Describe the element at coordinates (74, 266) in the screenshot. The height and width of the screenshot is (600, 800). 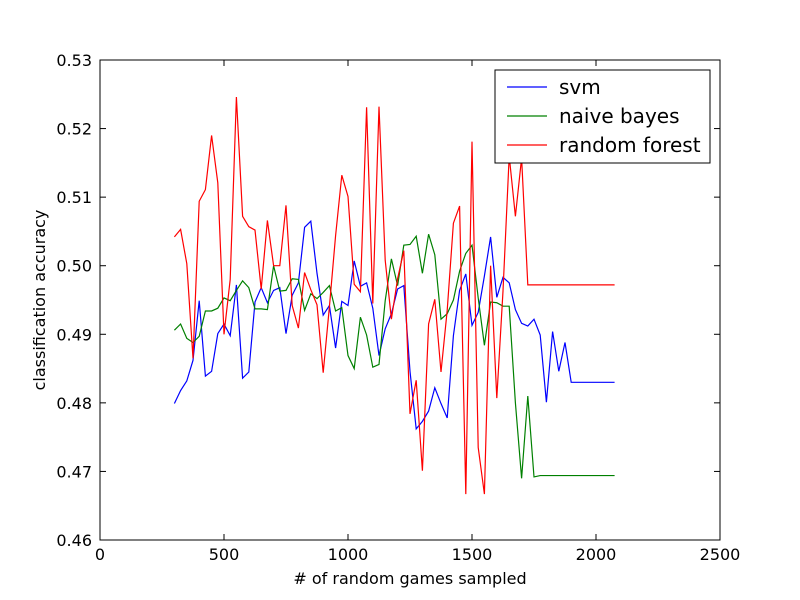
I see `y-tick-label: 0.50` at that location.